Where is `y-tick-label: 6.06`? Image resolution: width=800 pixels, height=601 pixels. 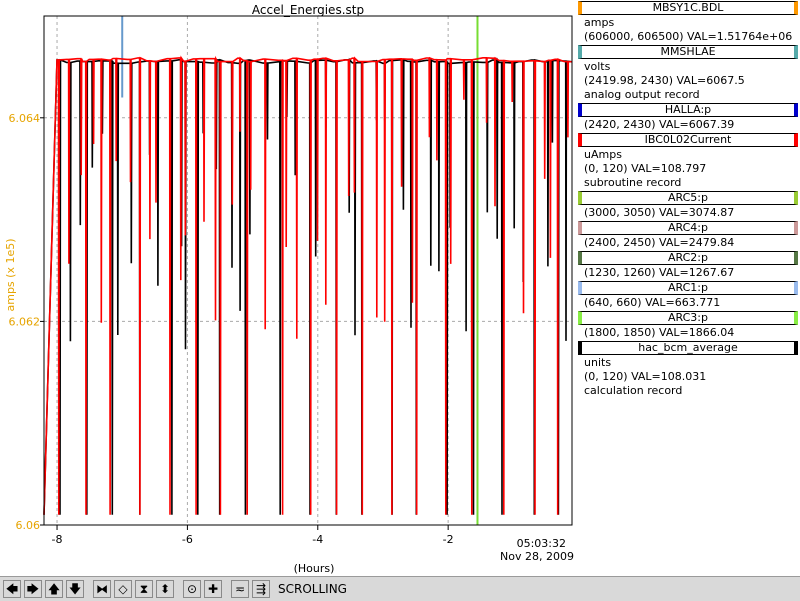 y-tick-label: 6.06 is located at coordinates (28, 525).